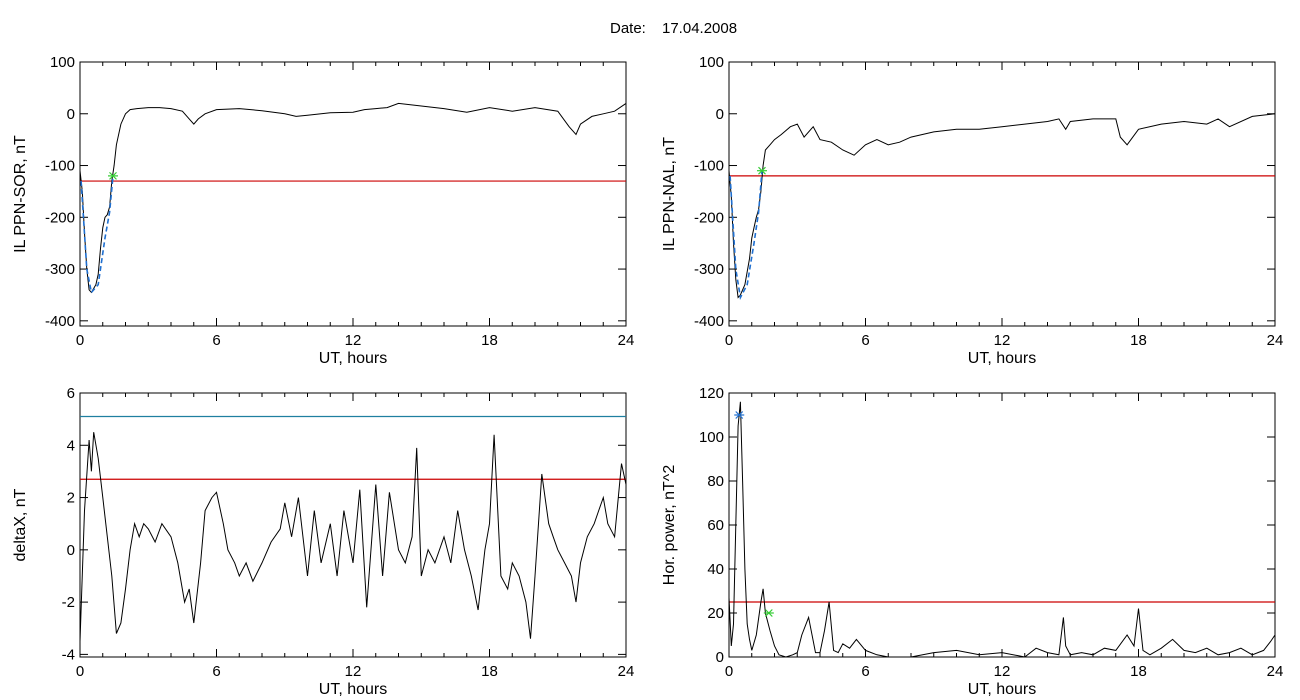 Image resolution: width=1300 pixels, height=700 pixels. I want to click on peak-marker-stroke, so click(739, 415).